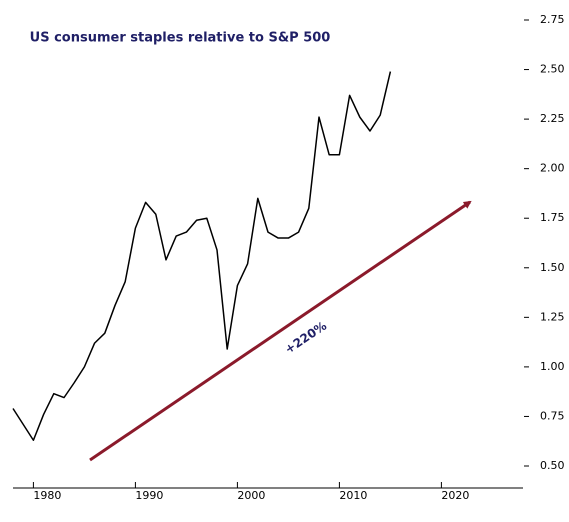 The height and width of the screenshot is (522, 569). I want to click on y-tick-label: 0.75, so click(552, 415).